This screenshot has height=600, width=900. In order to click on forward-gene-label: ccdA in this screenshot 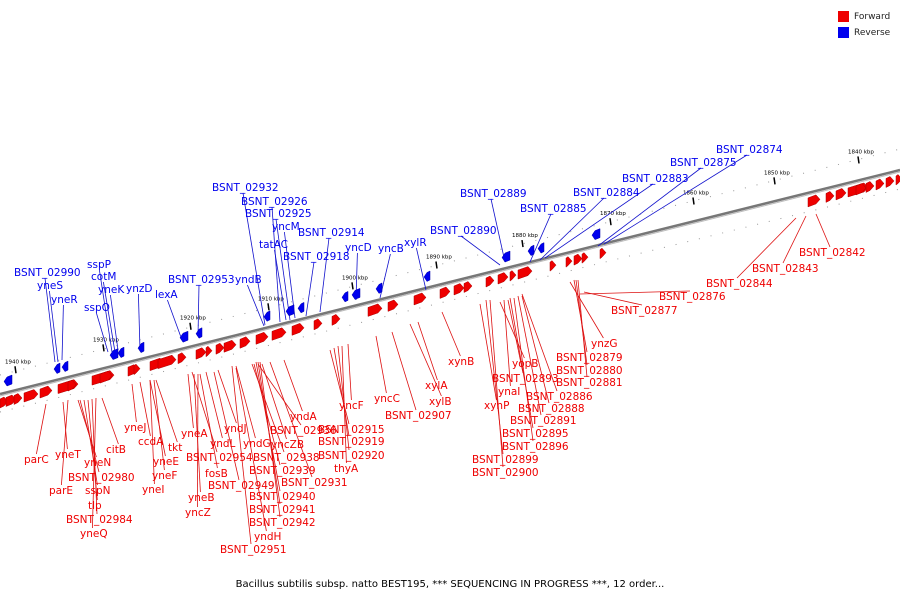, I will do `click(151, 442)`.